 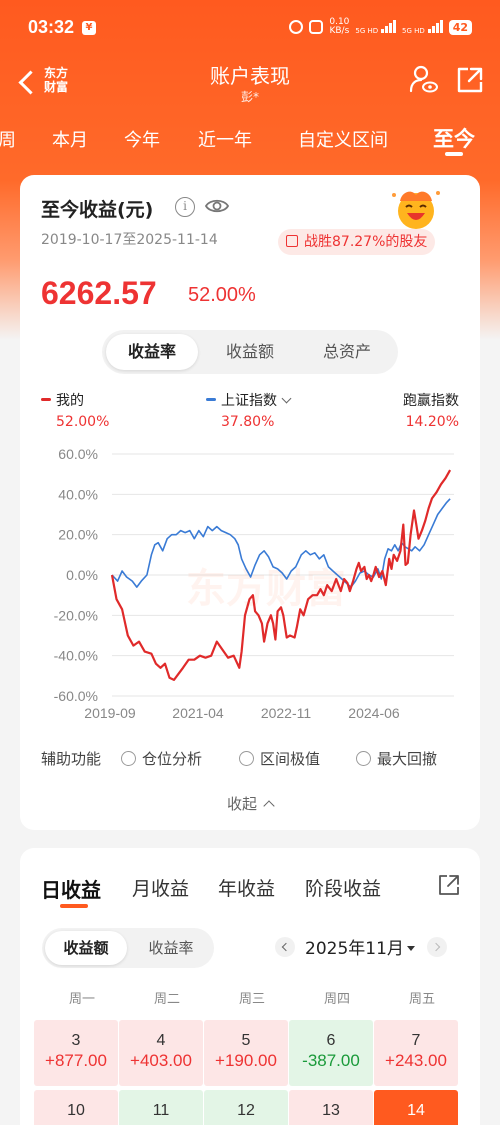 I want to click on legend-name-outperform: 跑赢指数, so click(x=431, y=401).